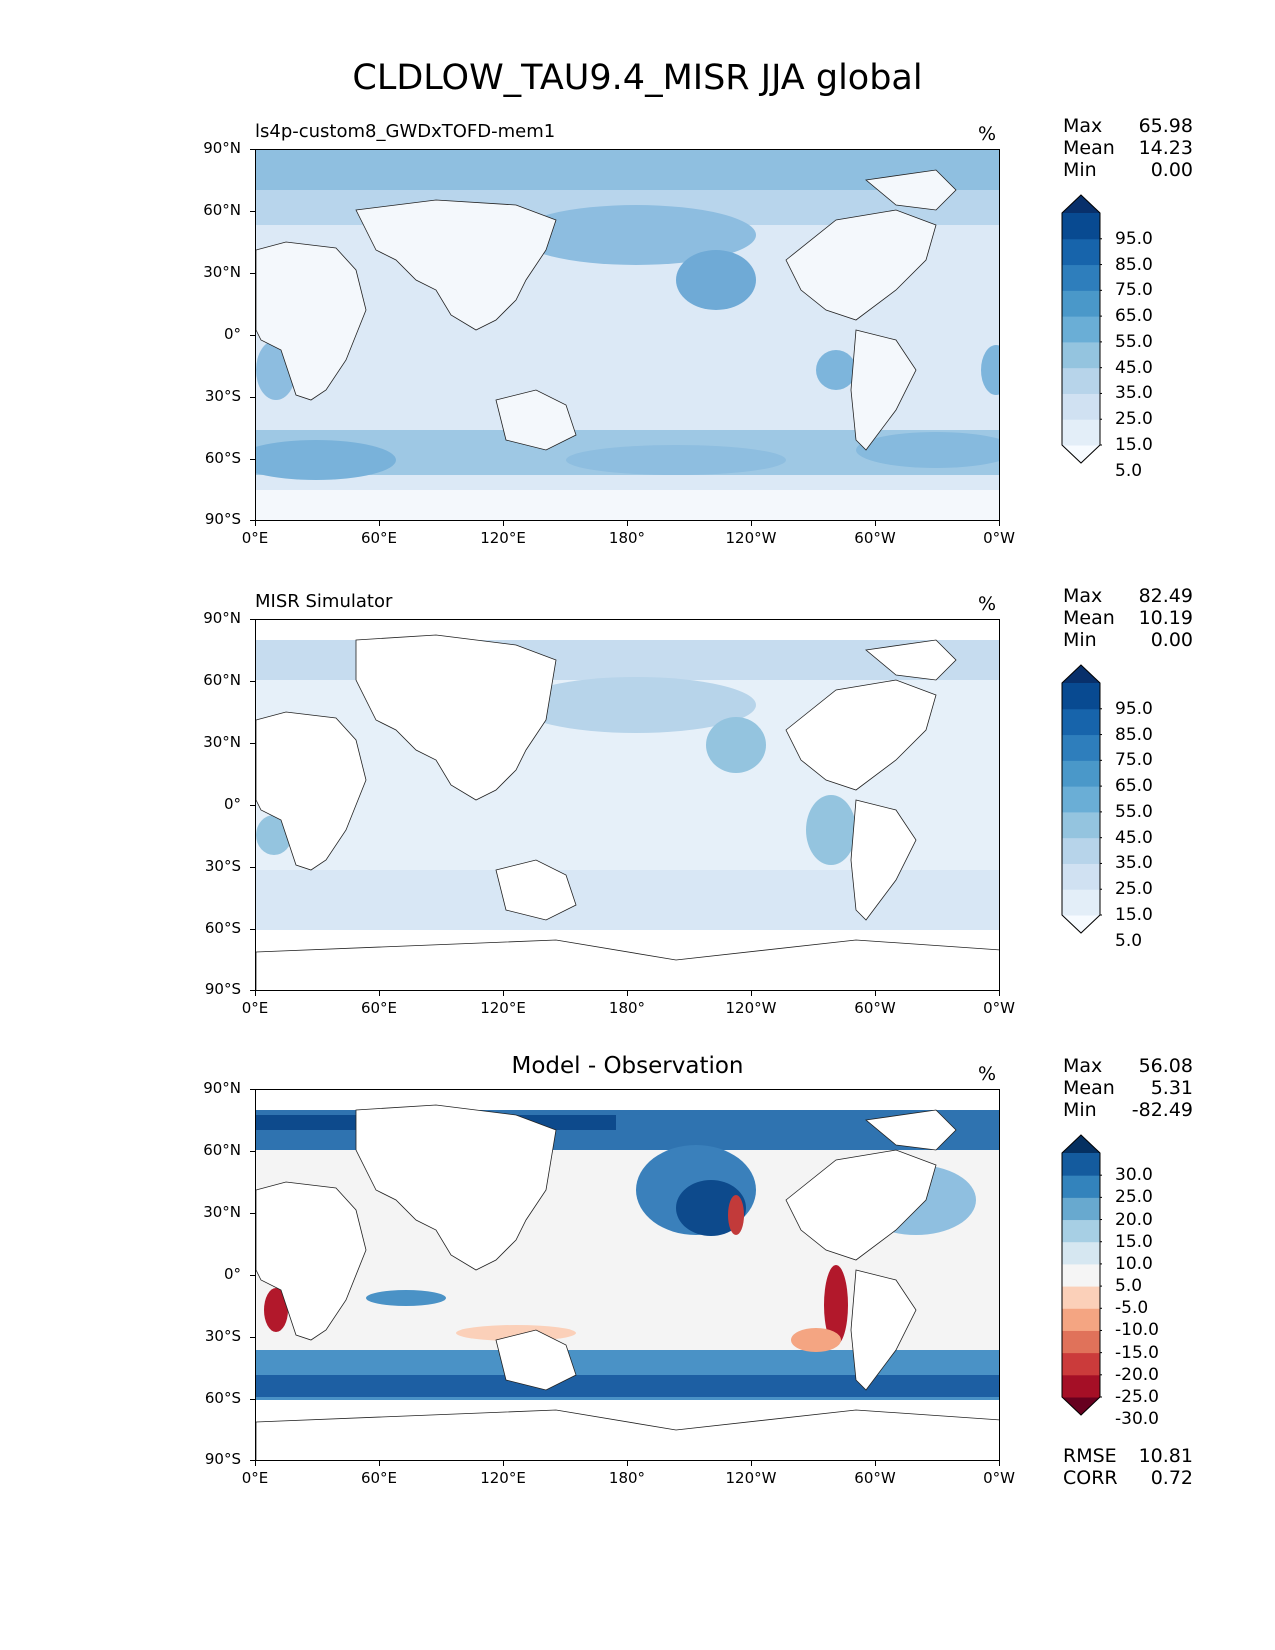 The image size is (1275, 1650). What do you see at coordinates (1134, 1175) in the screenshot?
I see `colorbar-label: 30.0` at bounding box center [1134, 1175].